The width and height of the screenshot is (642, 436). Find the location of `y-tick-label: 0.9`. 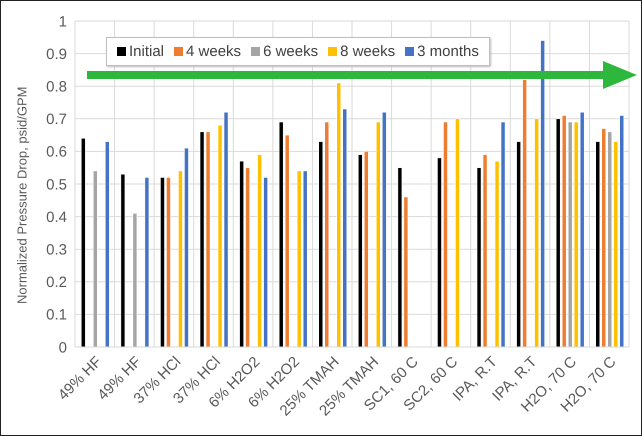

y-tick-label: 0.9 is located at coordinates (56, 54).